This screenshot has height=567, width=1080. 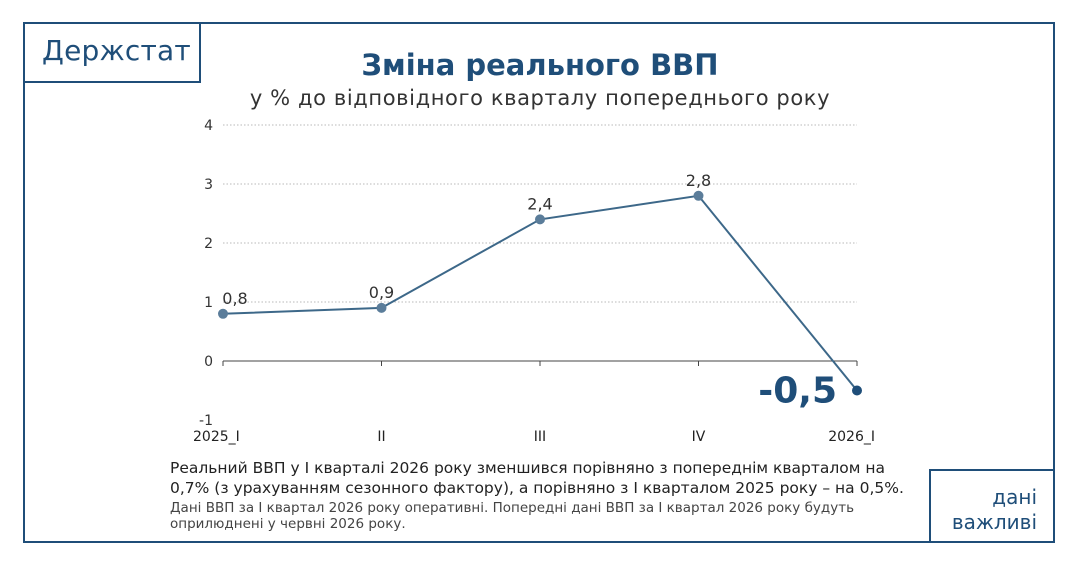 I want to click on y-tick-label: -1, so click(x=206, y=421).